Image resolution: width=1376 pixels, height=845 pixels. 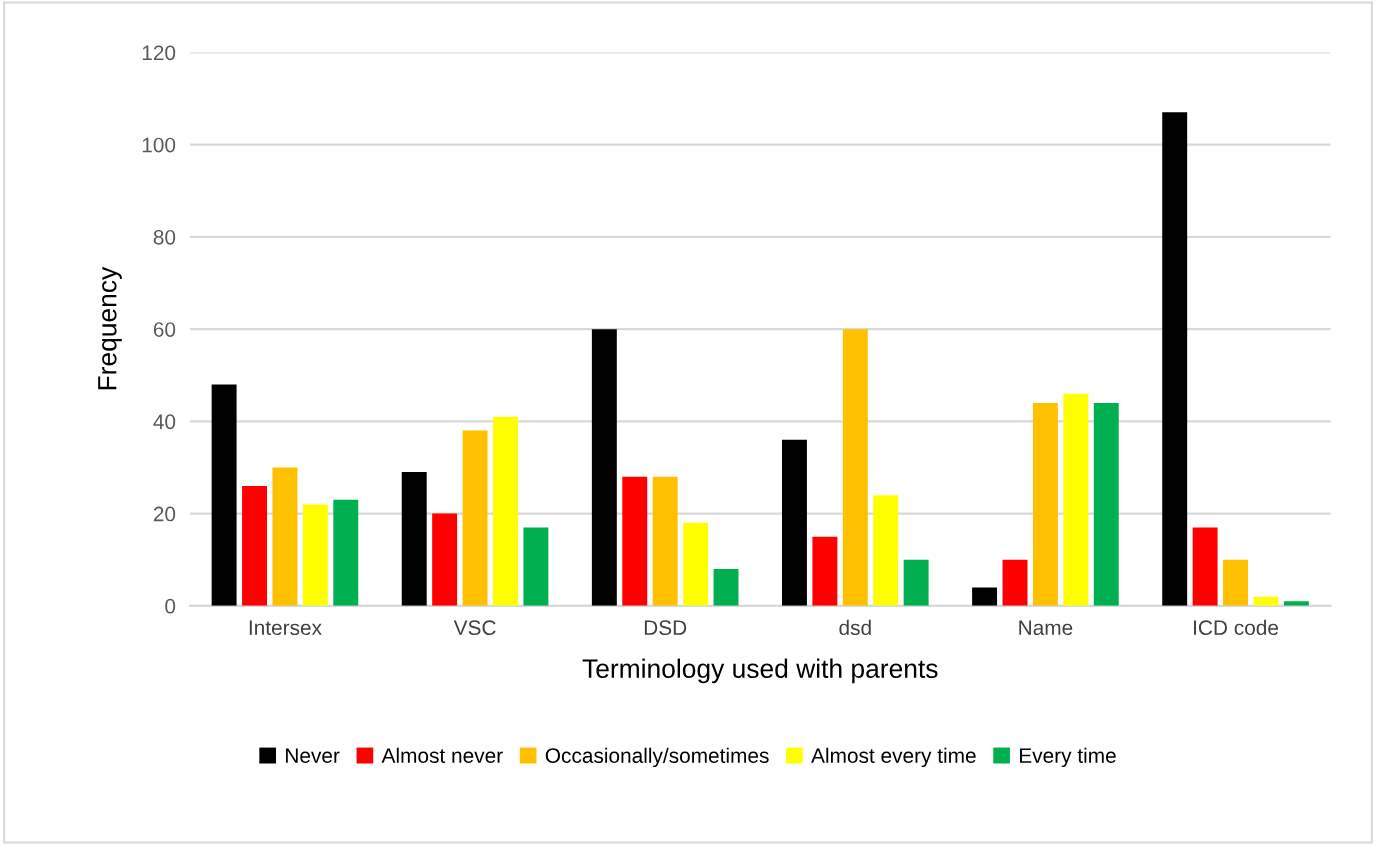 I want to click on y-tick-label: 120, so click(x=159, y=53).